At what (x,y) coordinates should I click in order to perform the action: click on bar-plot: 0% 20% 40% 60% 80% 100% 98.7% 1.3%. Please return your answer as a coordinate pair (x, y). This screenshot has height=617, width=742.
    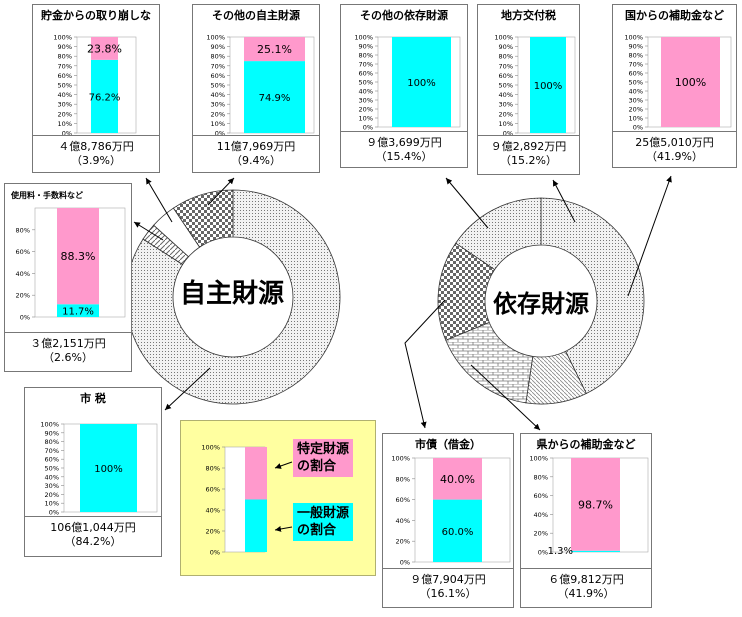
    Looking at the image, I should click on (589, 506).